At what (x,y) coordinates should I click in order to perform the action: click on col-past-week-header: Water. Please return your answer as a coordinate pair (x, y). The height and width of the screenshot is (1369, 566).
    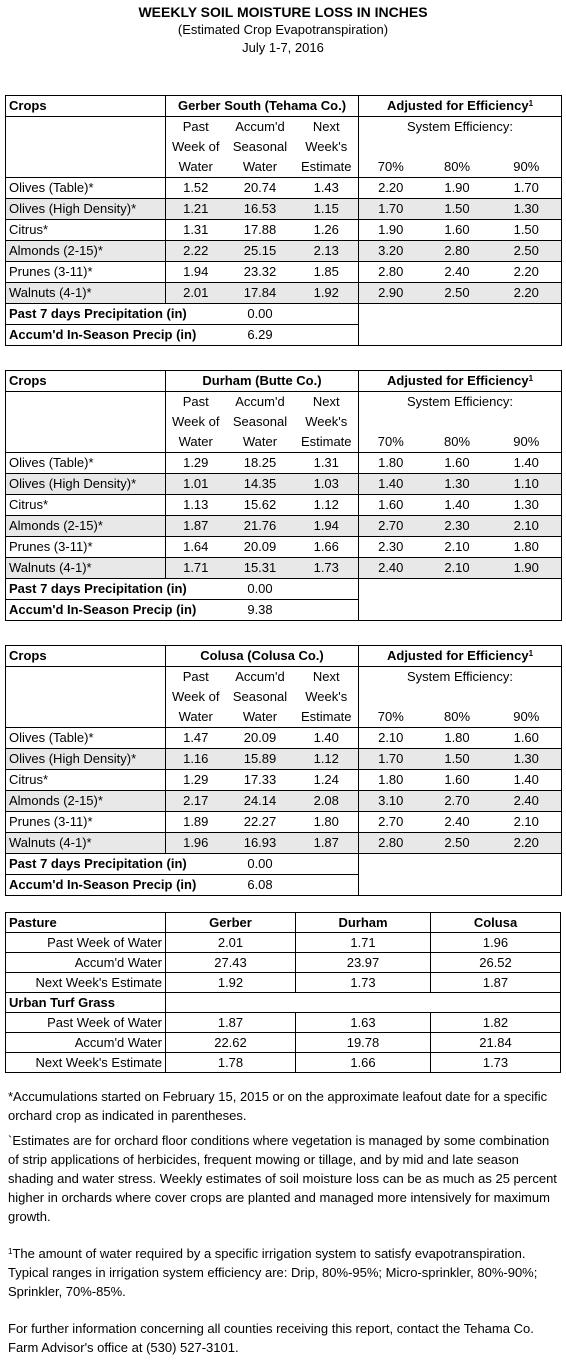
    Looking at the image, I should click on (195, 167).